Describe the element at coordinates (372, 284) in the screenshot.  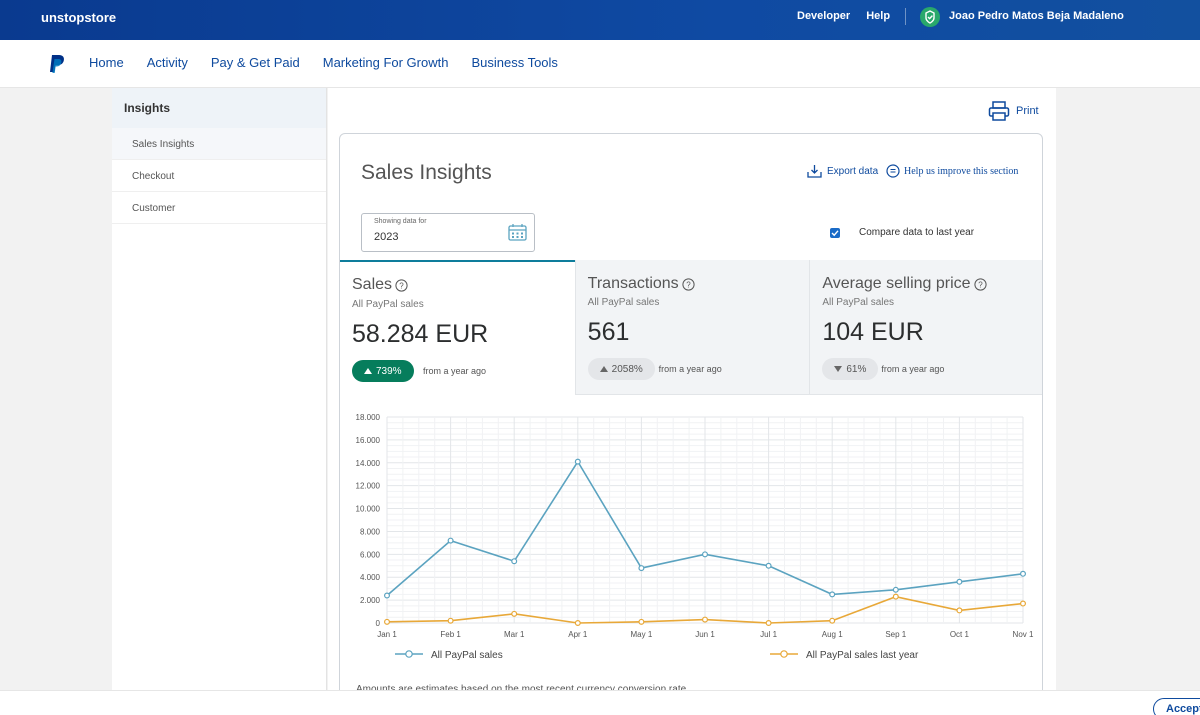
I see `metric-title-text: Sales` at that location.